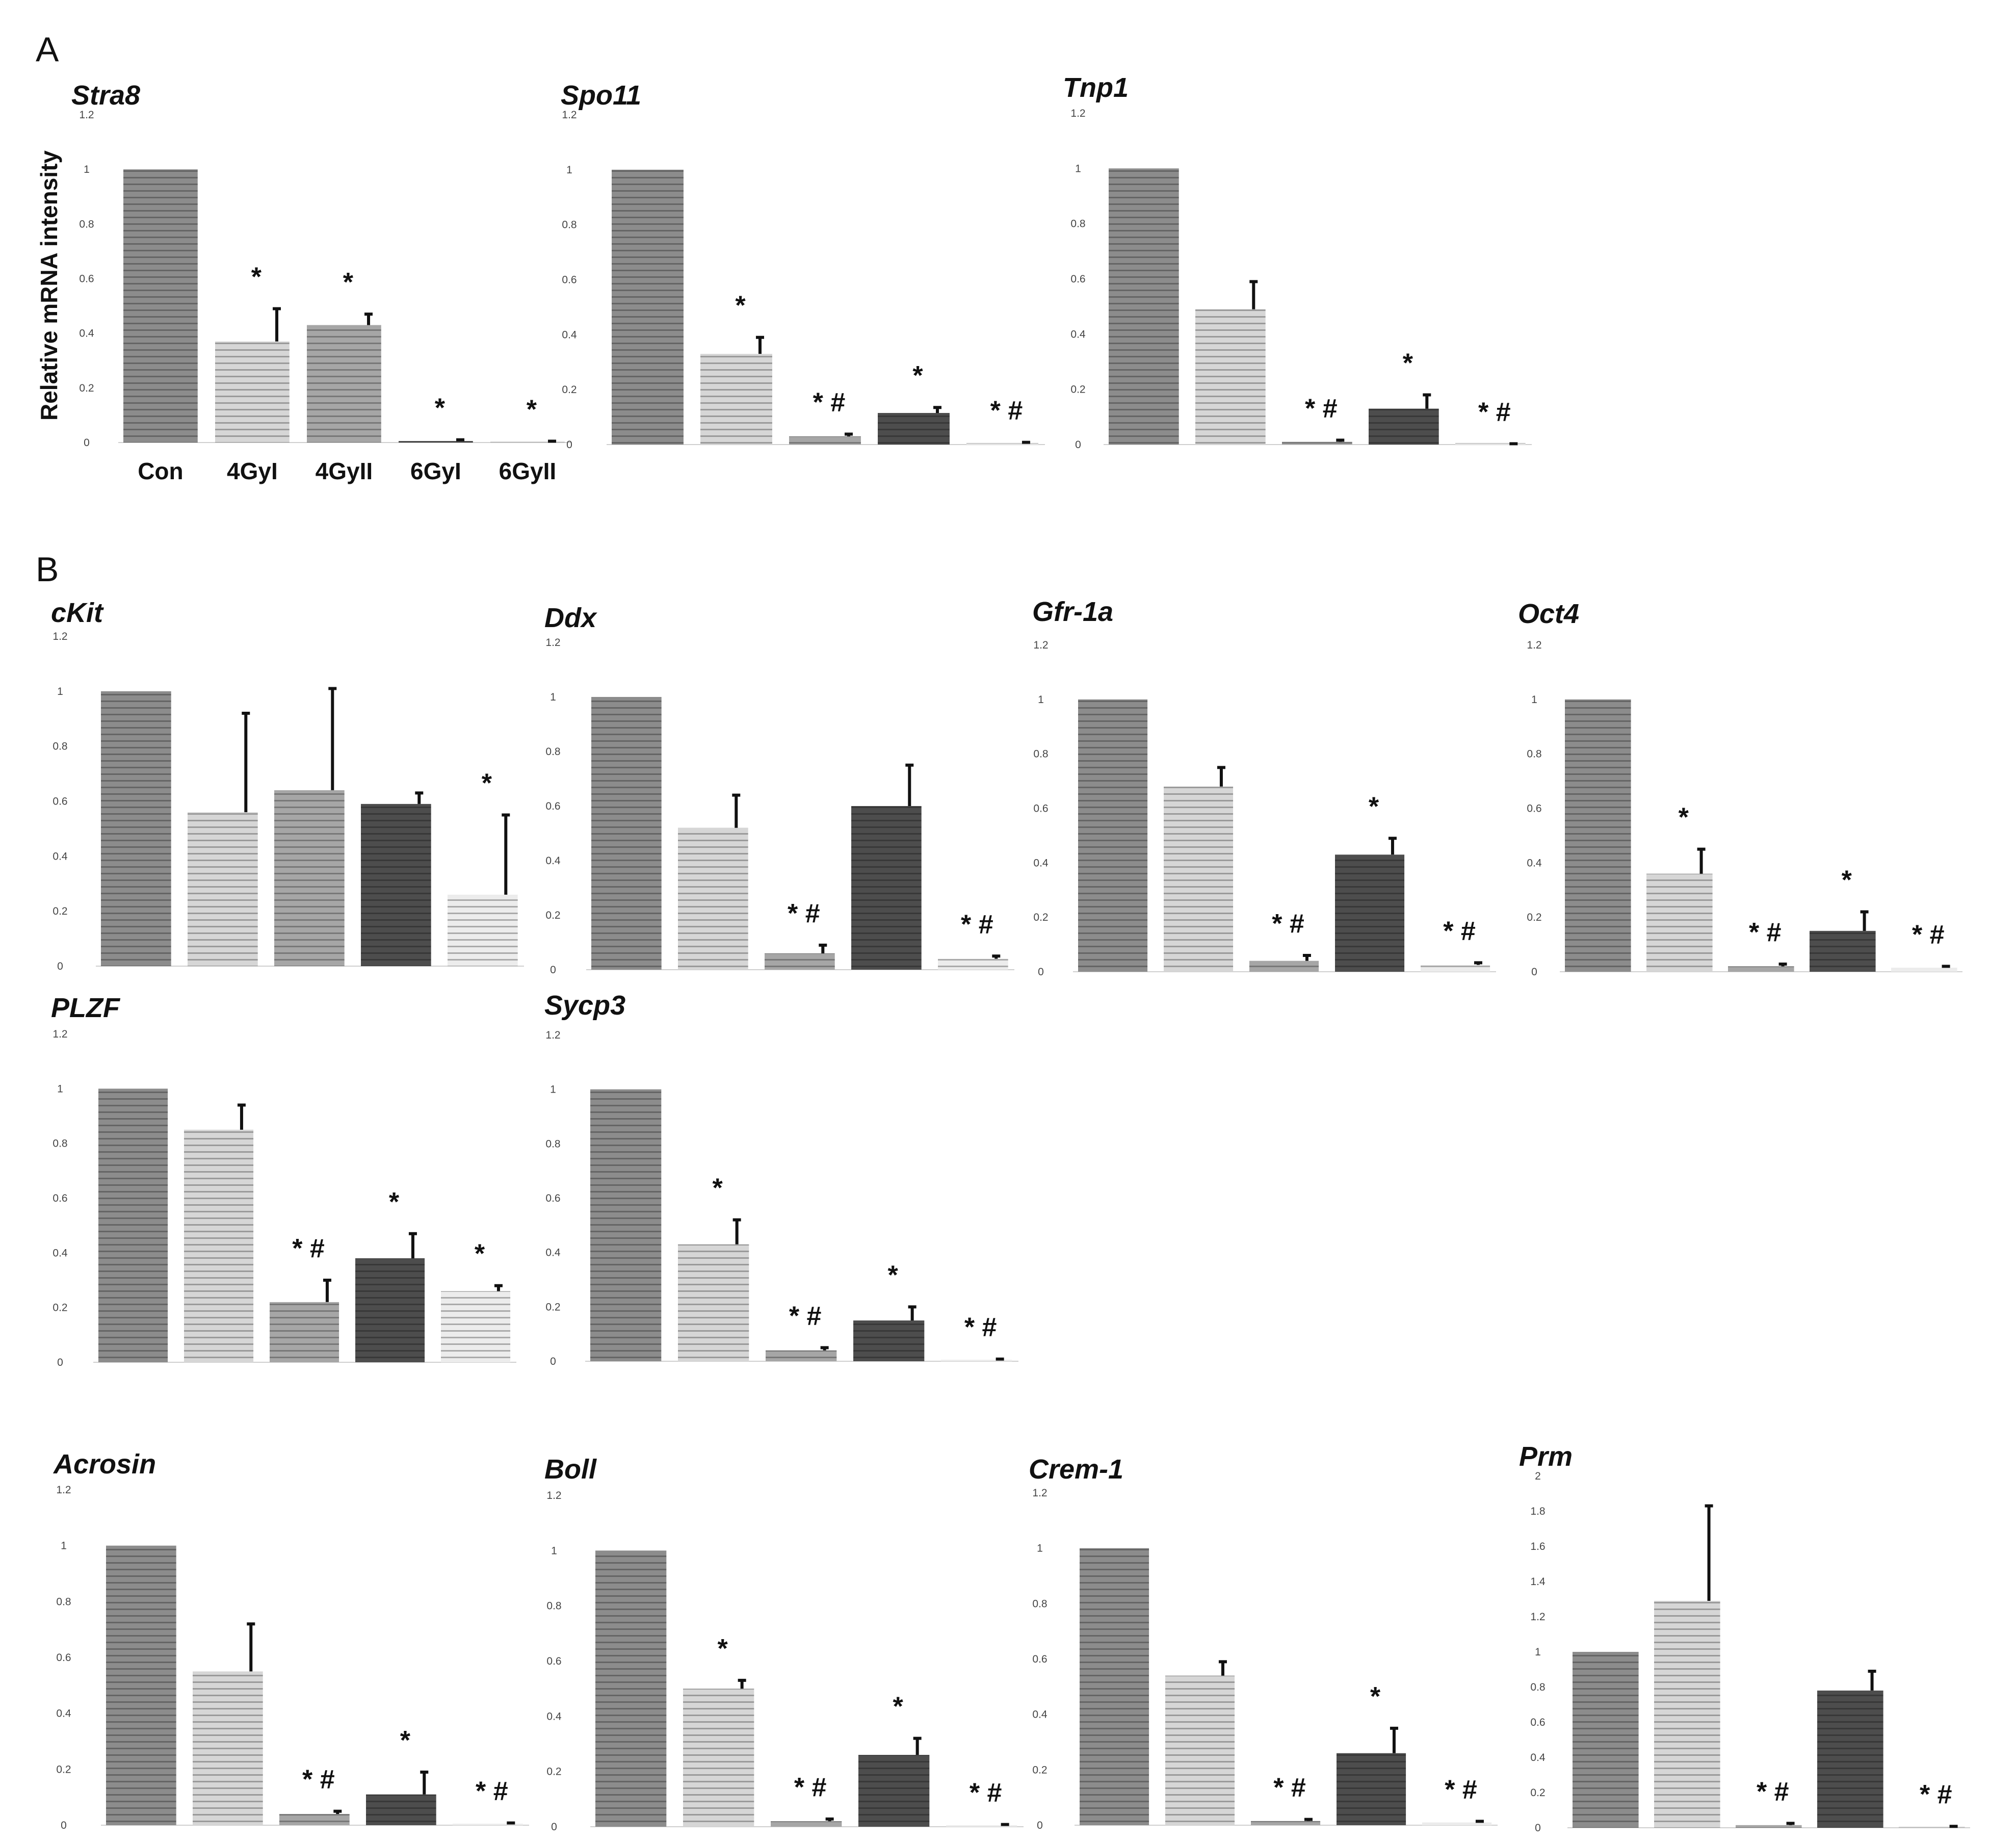 Image resolution: width=2016 pixels, height=1841 pixels. Describe the element at coordinates (1264, 787) in the screenshot. I see `chart-gfr-1a: Gfr-1a 0 0.2 0.4 0.6 0.8 1 1.2 * # * * #` at that location.